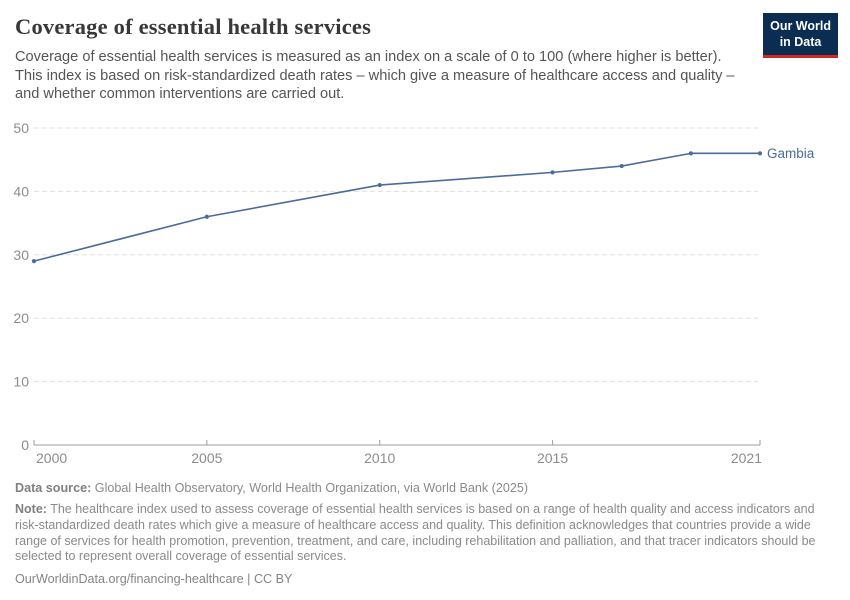 This screenshot has width=850, height=600. Describe the element at coordinates (206, 458) in the screenshot. I see `x-axis-tick-label: 2005` at that location.